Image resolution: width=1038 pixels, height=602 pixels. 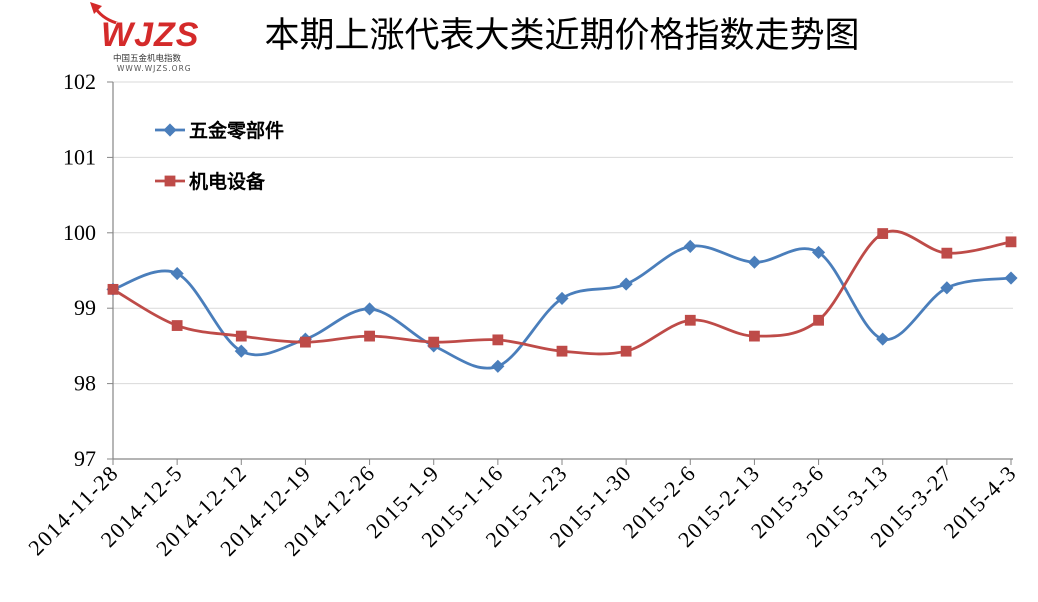 What do you see at coordinates (561, 36) in the screenshot?
I see `chart-title: 本期上涨代表大类近期价格指数走势图` at bounding box center [561, 36].